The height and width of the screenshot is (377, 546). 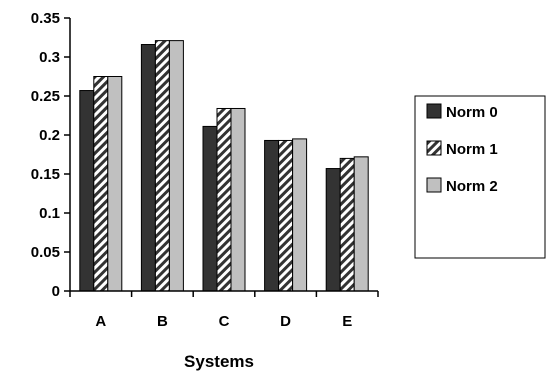 I want to click on x-tick-label: D, so click(x=285, y=321).